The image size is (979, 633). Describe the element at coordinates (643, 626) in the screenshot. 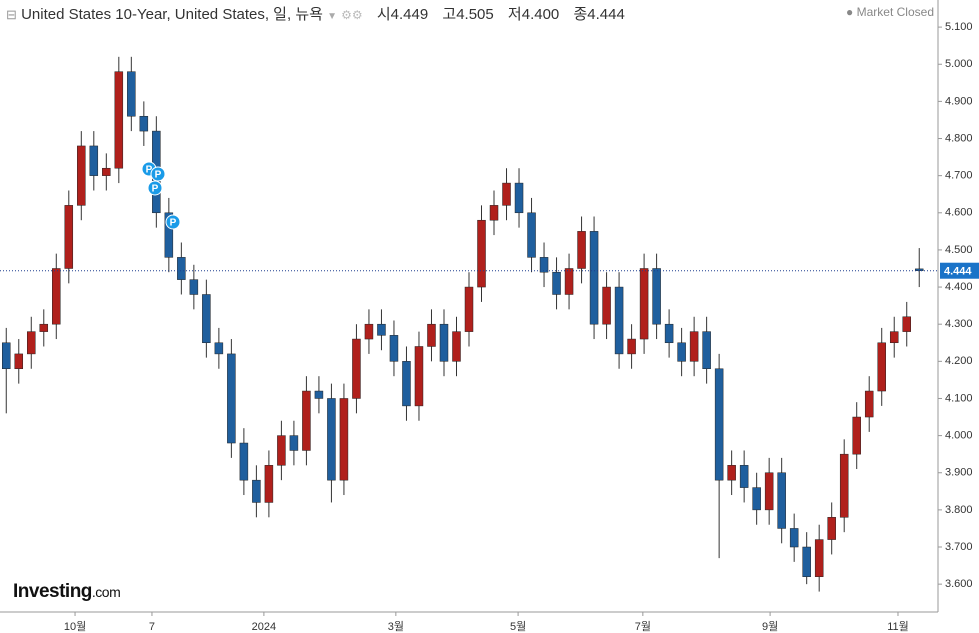

I see `x-tick-label: 7월` at that location.